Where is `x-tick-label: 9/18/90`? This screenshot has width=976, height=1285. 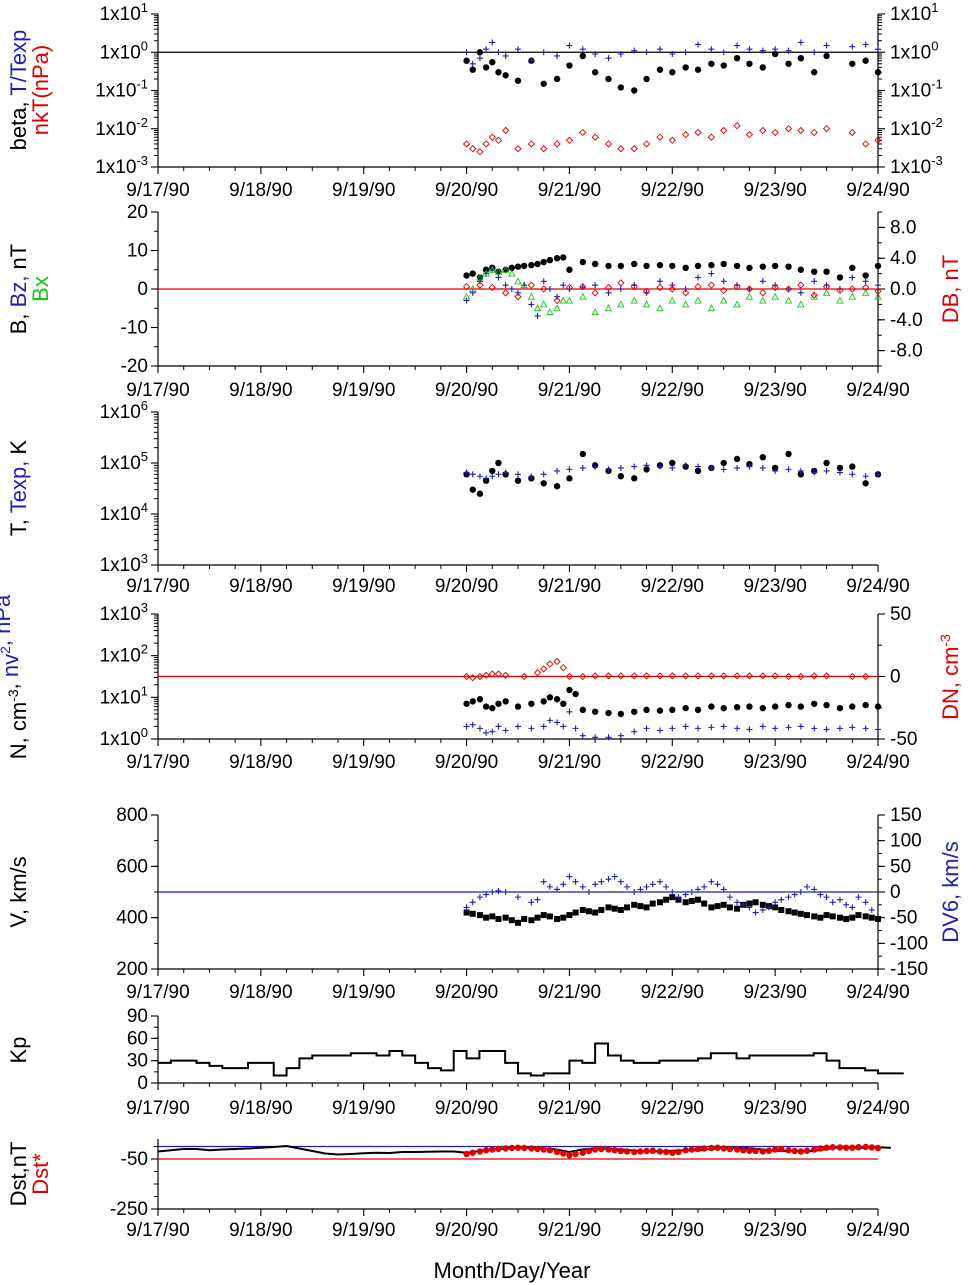
x-tick-label: 9/18/90 is located at coordinates (260, 1108).